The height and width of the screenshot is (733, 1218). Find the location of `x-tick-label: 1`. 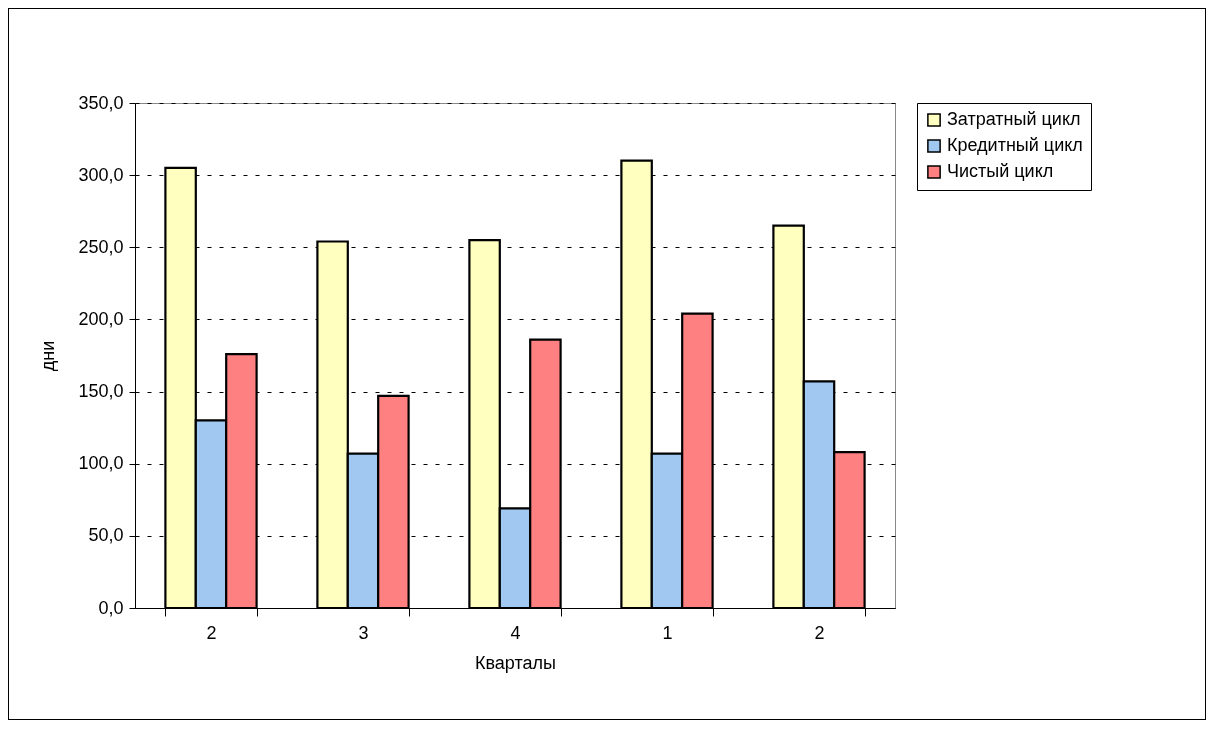

x-tick-label: 1 is located at coordinates (667, 632).